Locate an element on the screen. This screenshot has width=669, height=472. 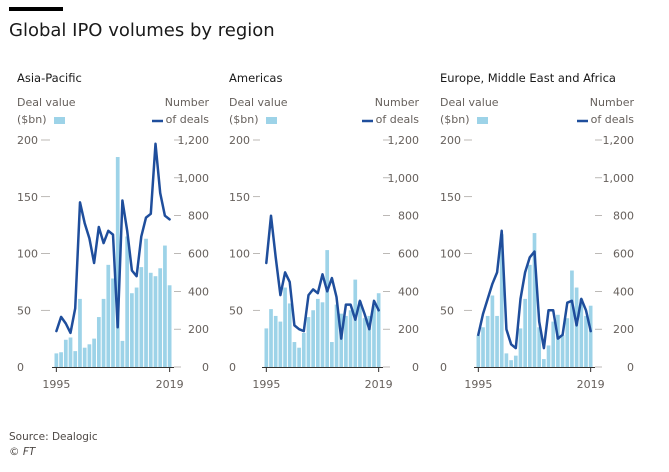
left-tick-label: 100 is located at coordinates (239, 254).